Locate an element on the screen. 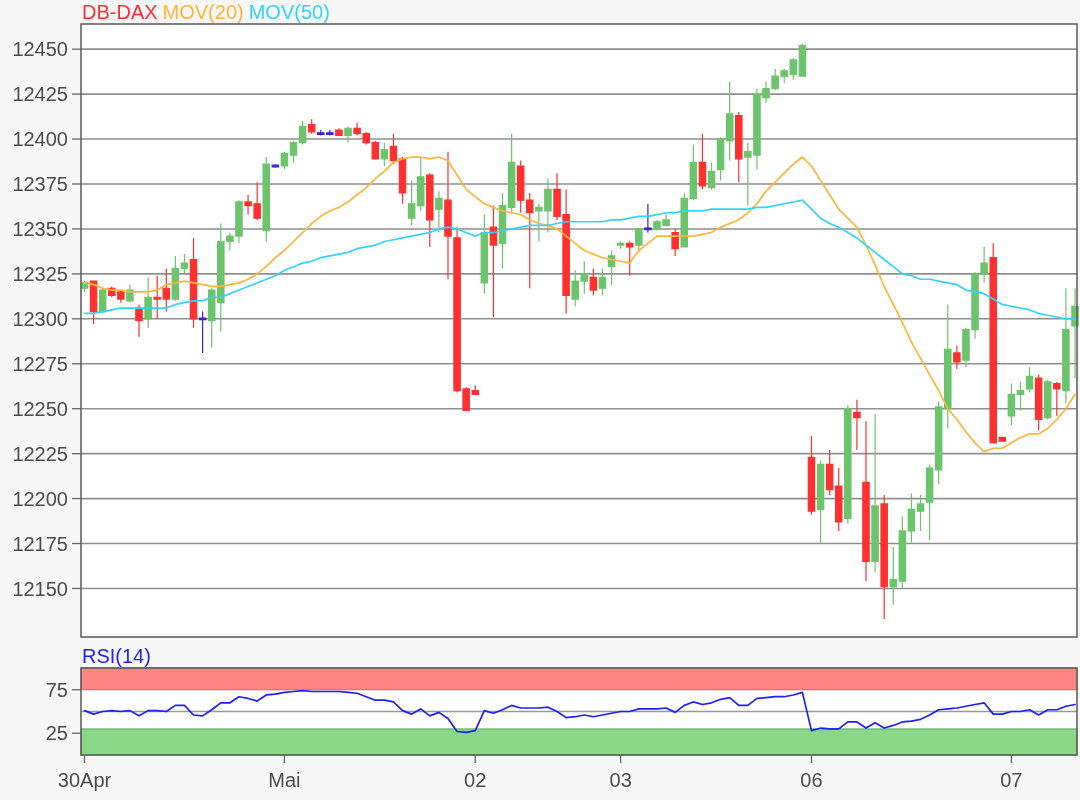  y-tick-label: 12450 is located at coordinates (40, 49).